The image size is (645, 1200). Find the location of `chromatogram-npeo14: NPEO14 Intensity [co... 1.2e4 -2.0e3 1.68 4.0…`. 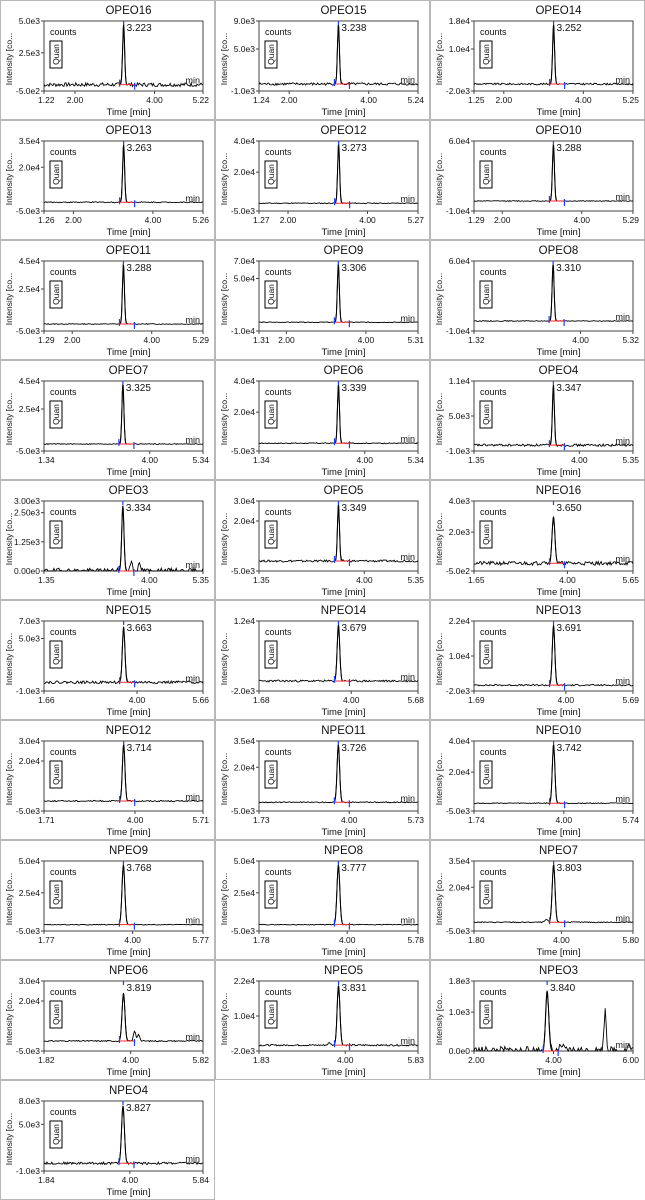

chromatogram-npeo14: NPEO14 Intensity [co... 1.2e4 -2.0e3 1.68 4.0… is located at coordinates (322, 660).